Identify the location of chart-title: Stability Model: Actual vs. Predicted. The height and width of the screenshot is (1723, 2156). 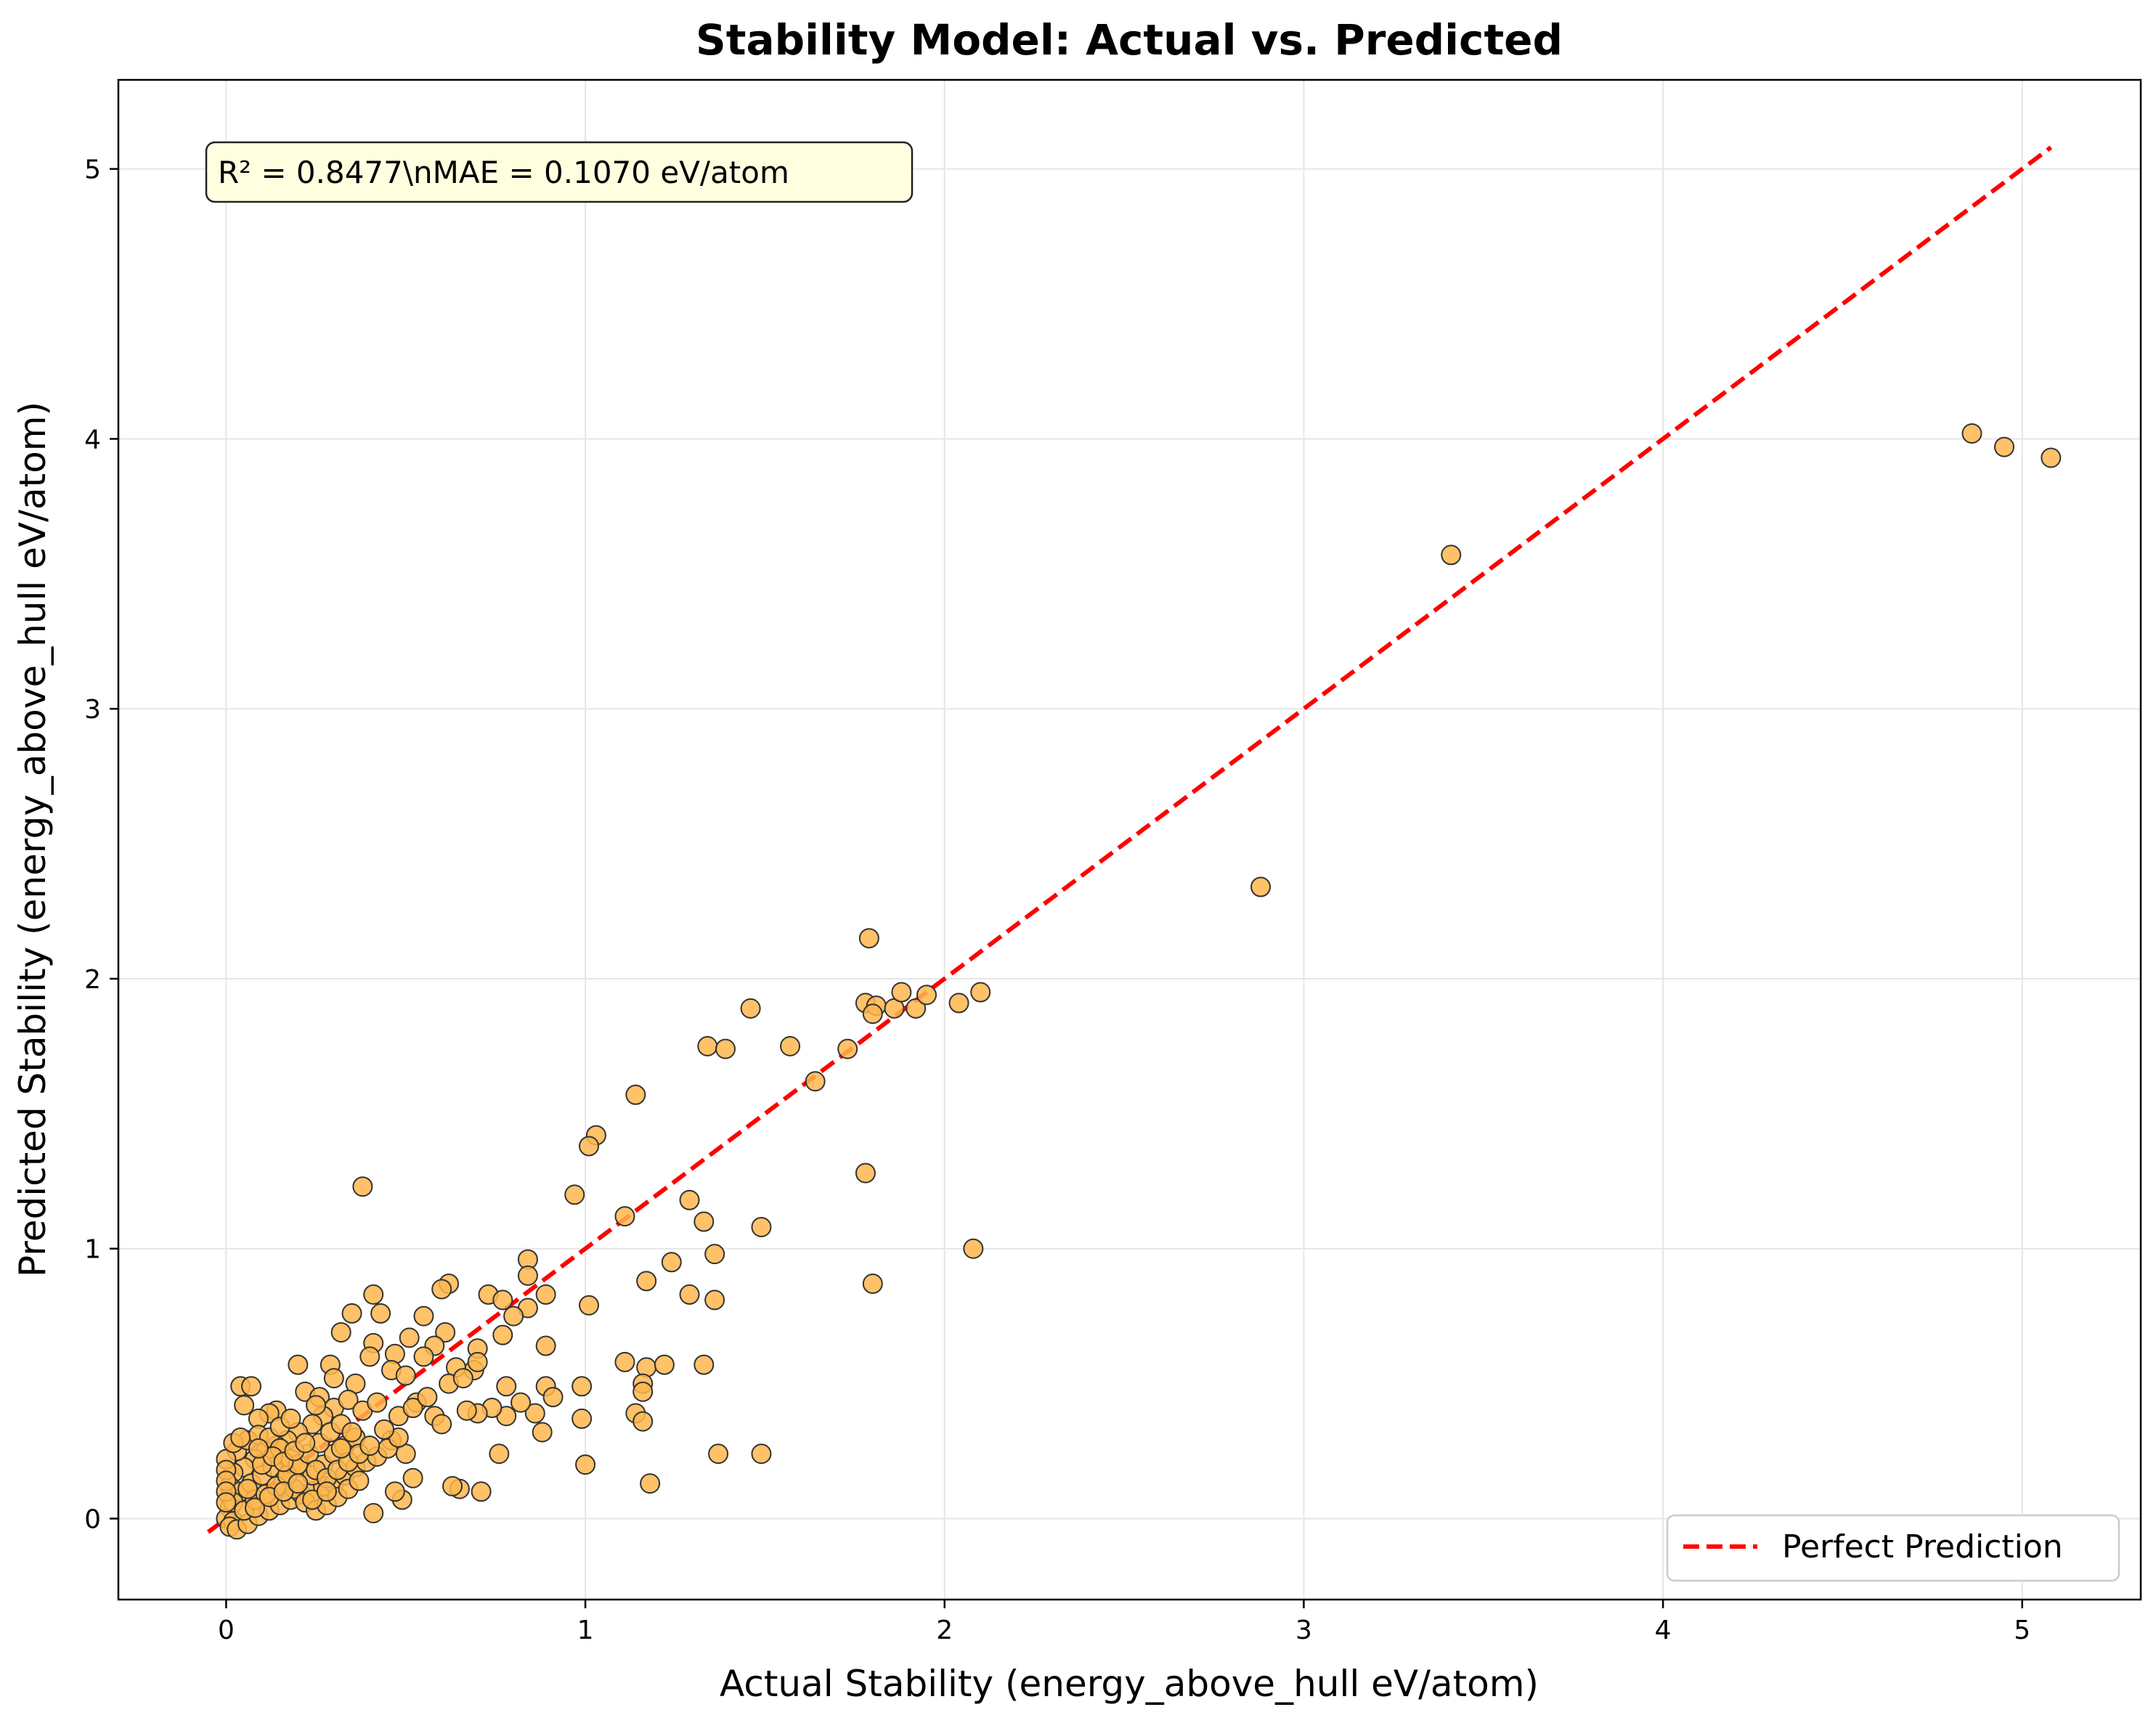
(1129, 40).